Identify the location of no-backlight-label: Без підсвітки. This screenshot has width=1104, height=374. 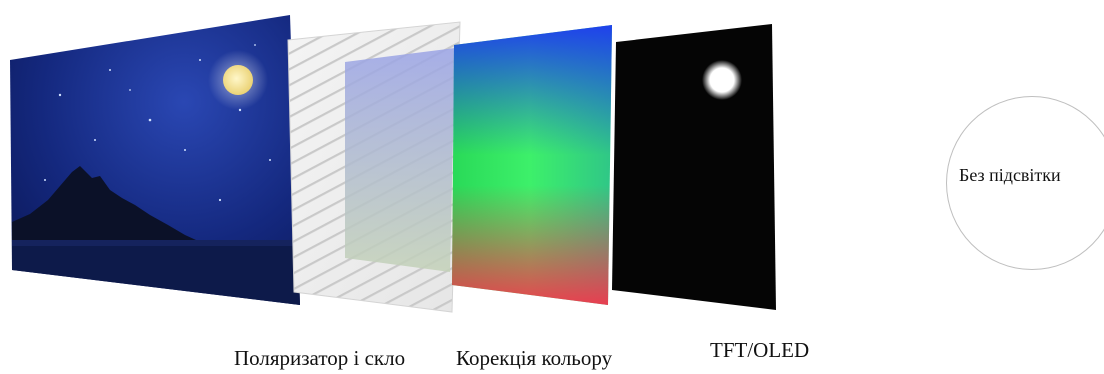
(1010, 175).